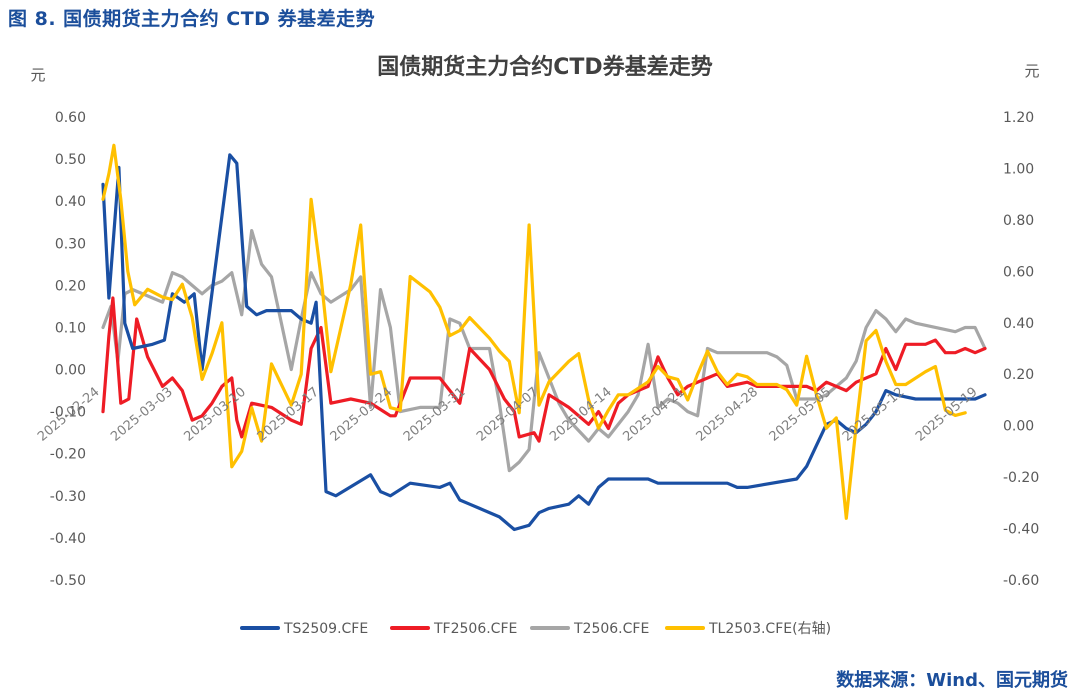 The width and height of the screenshot is (1080, 698). What do you see at coordinates (544, 67) in the screenshot?
I see `chart-title: 国债期货主力合约CTD券基差走势` at bounding box center [544, 67].